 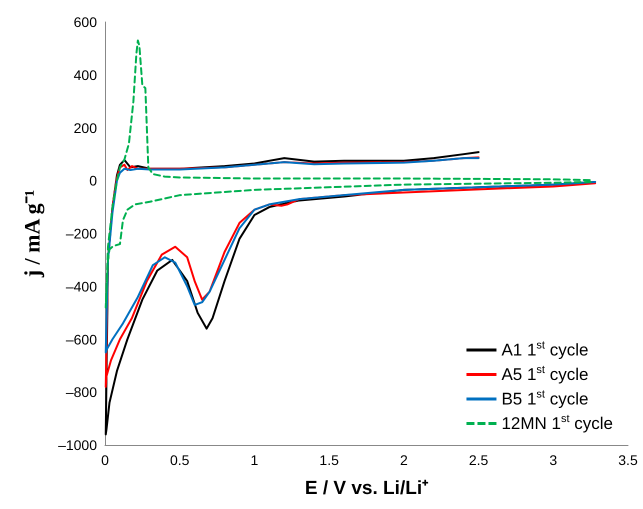 I want to click on y-tick-label: –400, so click(x=82, y=286).